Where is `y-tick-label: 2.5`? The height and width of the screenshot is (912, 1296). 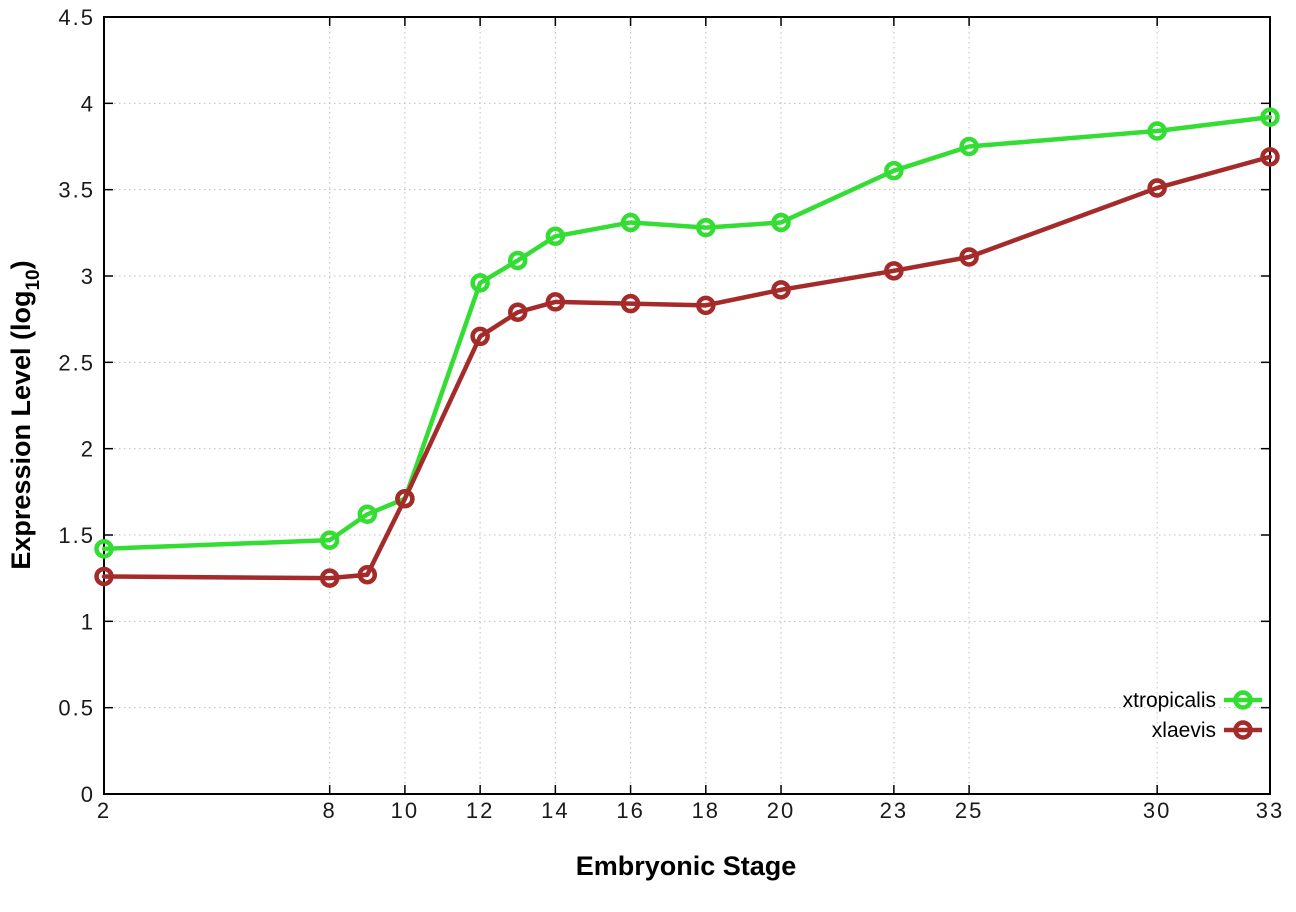 y-tick-label: 2.5 is located at coordinates (76, 362).